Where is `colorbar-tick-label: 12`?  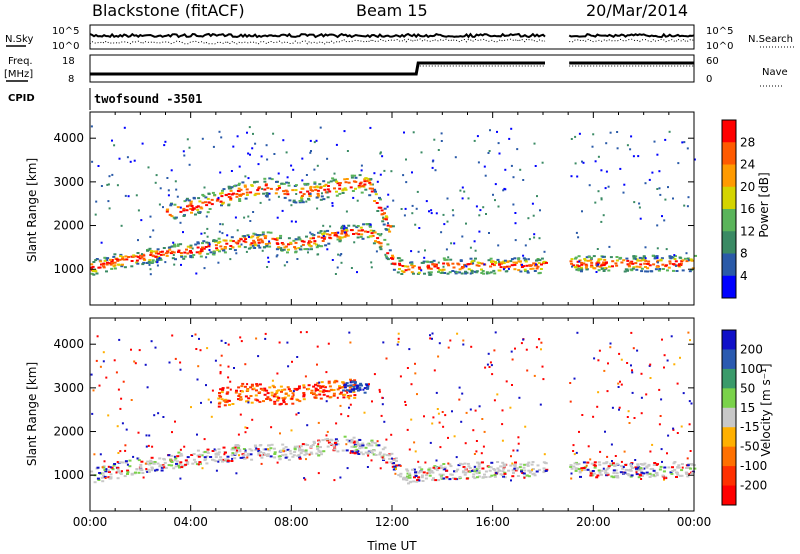
colorbar-tick-label: 12 is located at coordinates (747, 231).